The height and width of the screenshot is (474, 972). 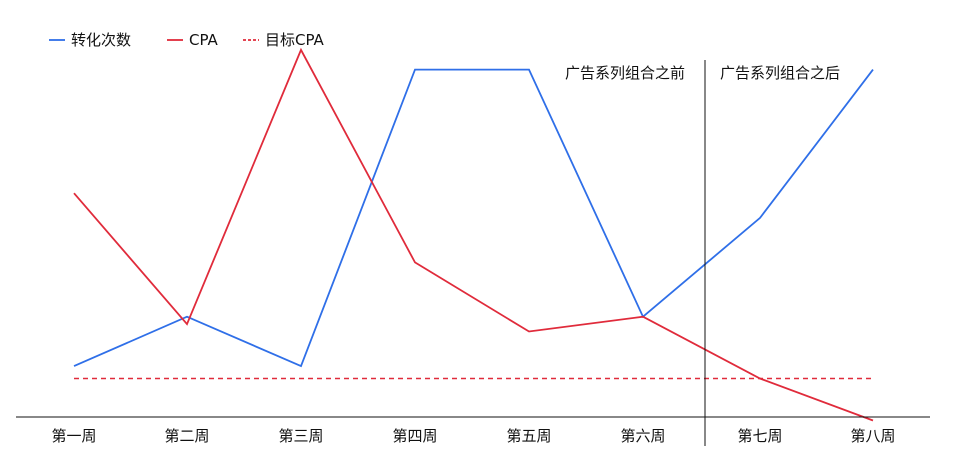 I want to click on legend: 转化次数 CPA 目标CPA, so click(x=187, y=40).